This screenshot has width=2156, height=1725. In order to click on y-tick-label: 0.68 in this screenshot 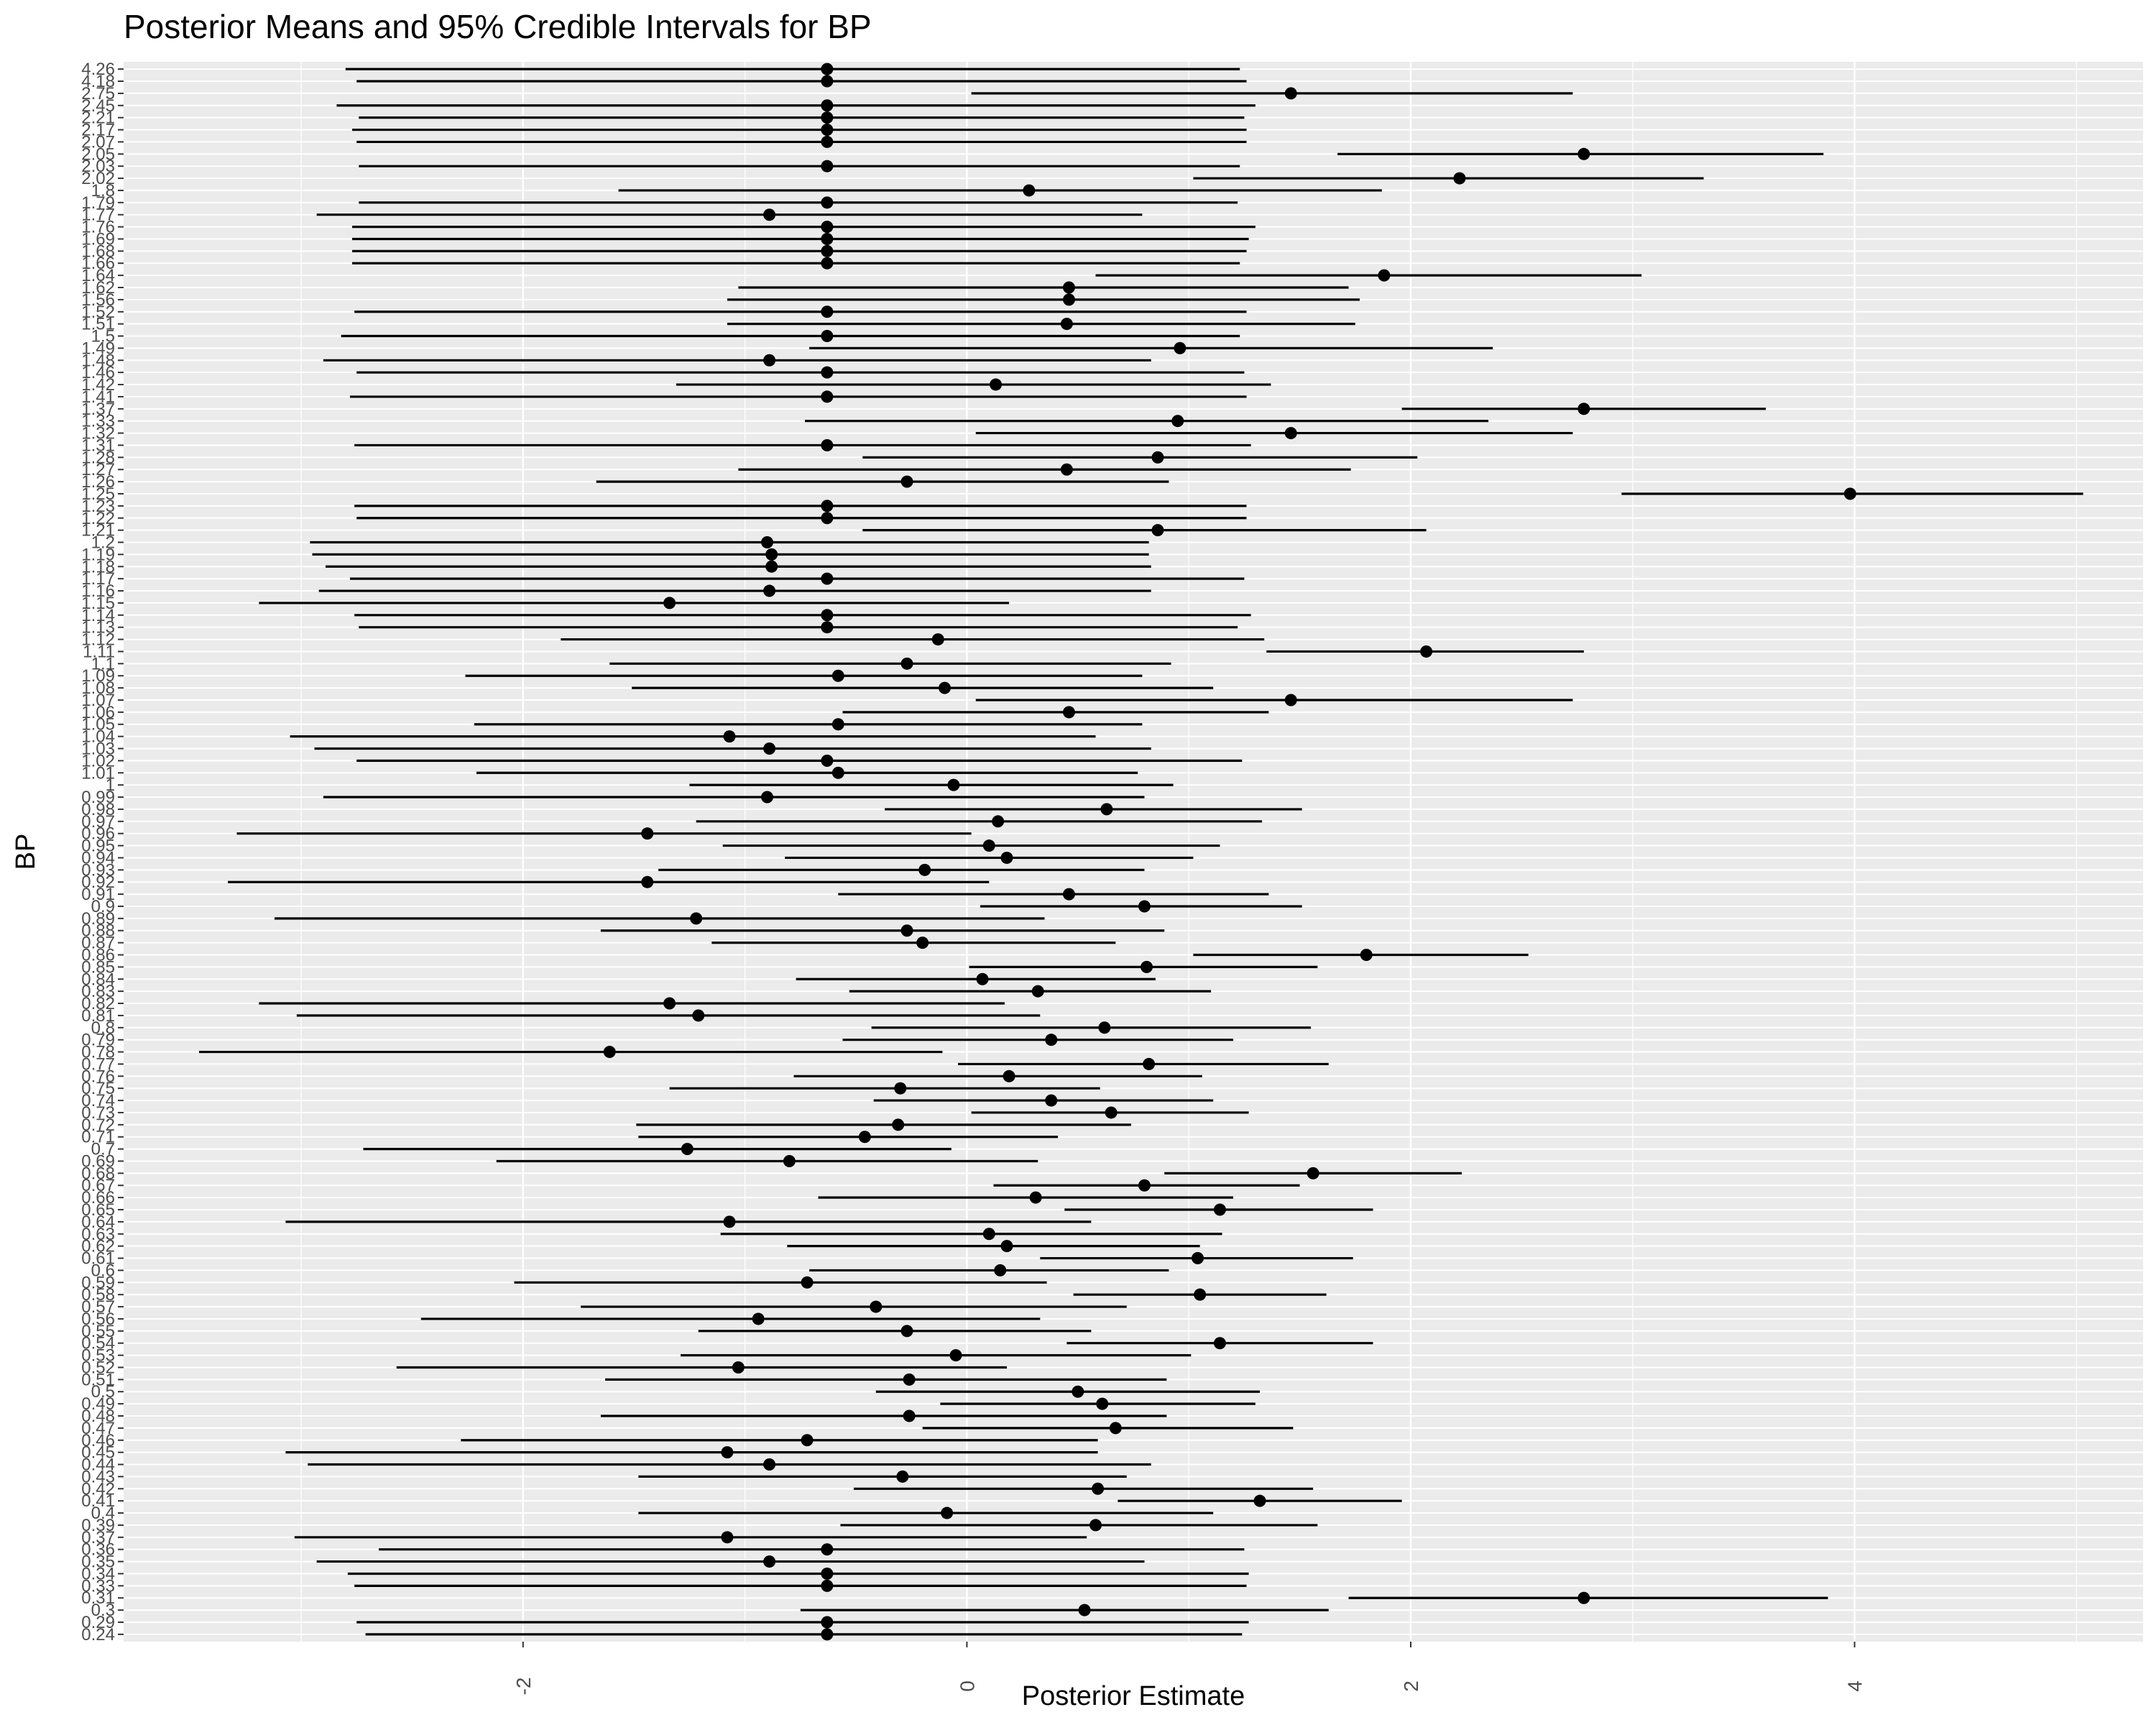, I will do `click(98, 1173)`.